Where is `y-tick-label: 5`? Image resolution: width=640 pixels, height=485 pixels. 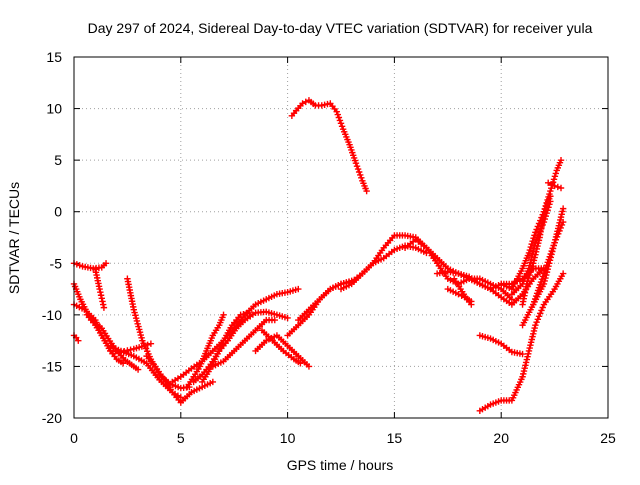 y-tick-label: 5 is located at coordinates (58, 160).